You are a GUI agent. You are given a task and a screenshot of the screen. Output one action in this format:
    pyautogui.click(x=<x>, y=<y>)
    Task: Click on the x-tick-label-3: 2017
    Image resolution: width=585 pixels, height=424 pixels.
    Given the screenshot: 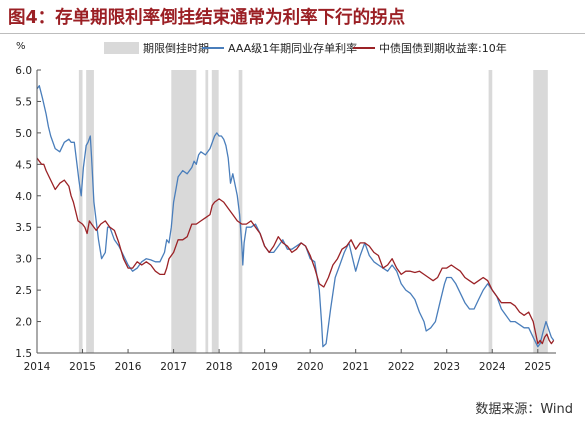 What is the action you would take?
    pyautogui.click(x=173, y=367)
    